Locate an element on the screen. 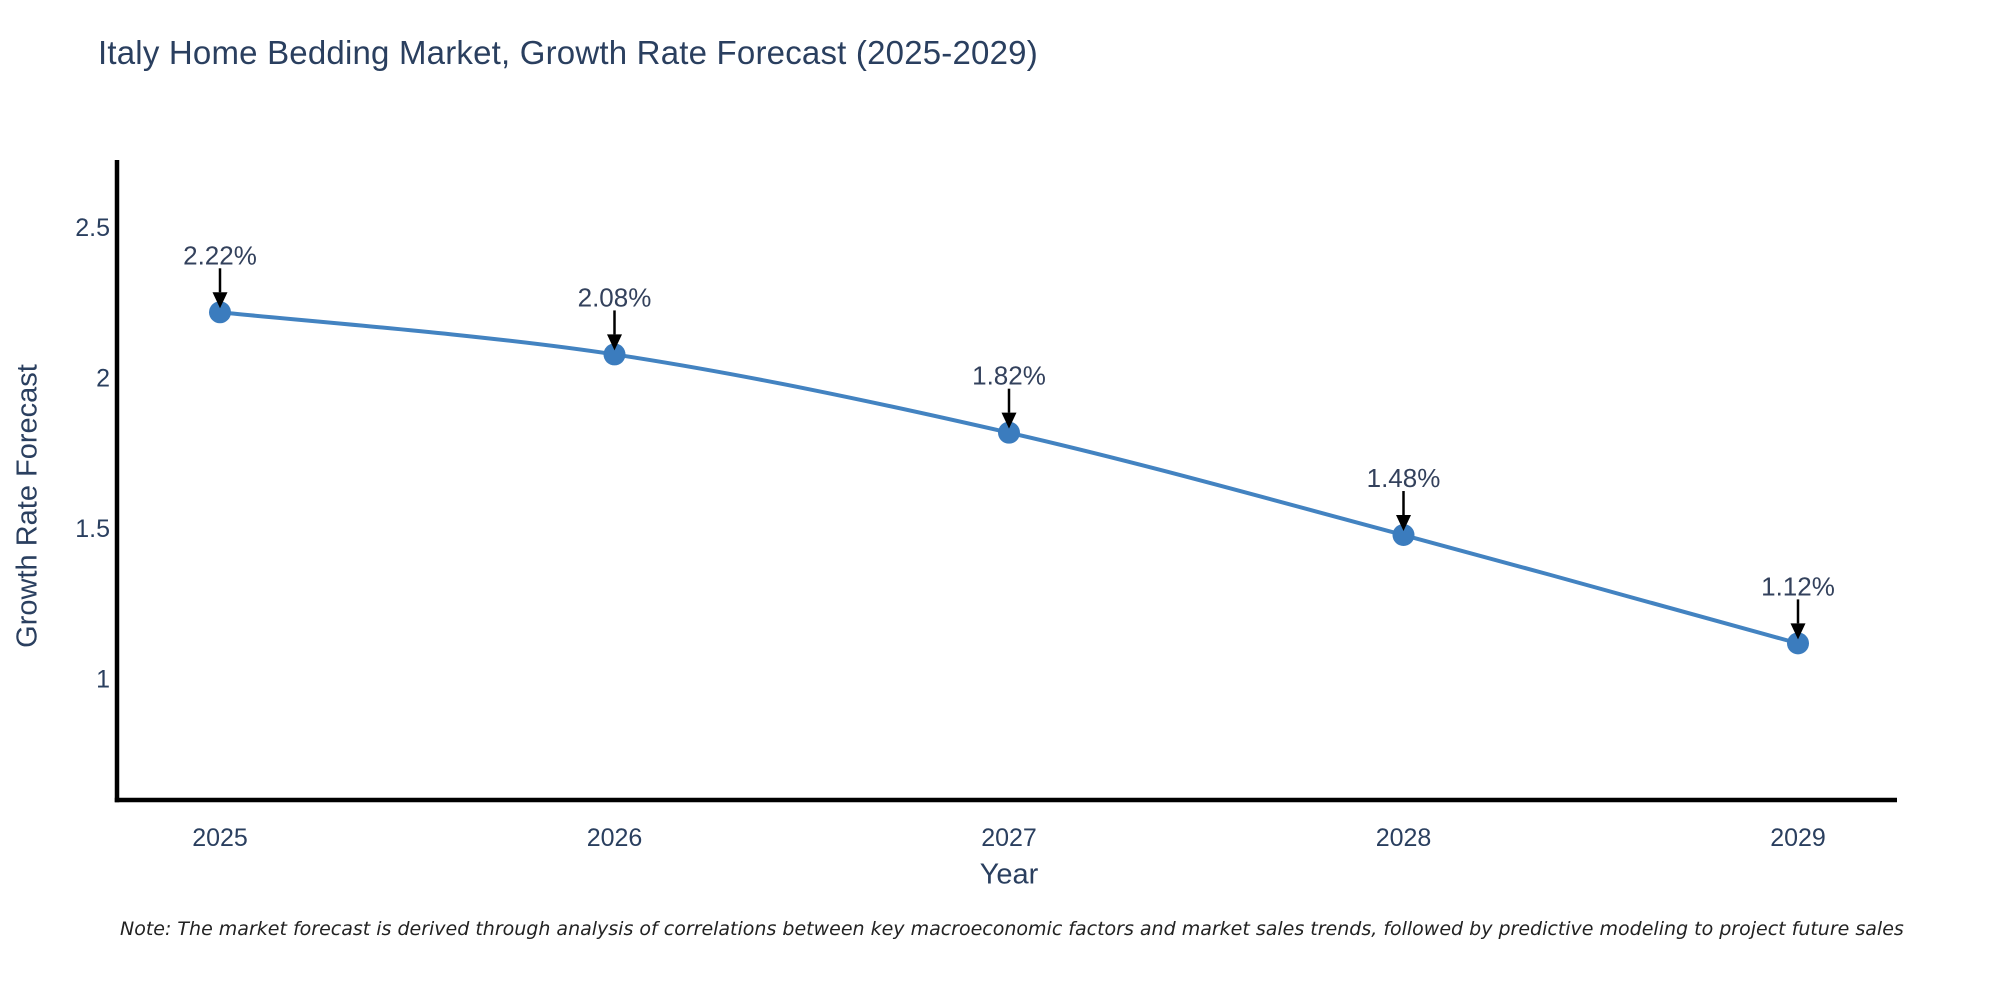 Image resolution: width=2000 pixels, height=1000 pixels. y-tick-labels: 2.5 2 1.5 1 is located at coordinates (92, 454).